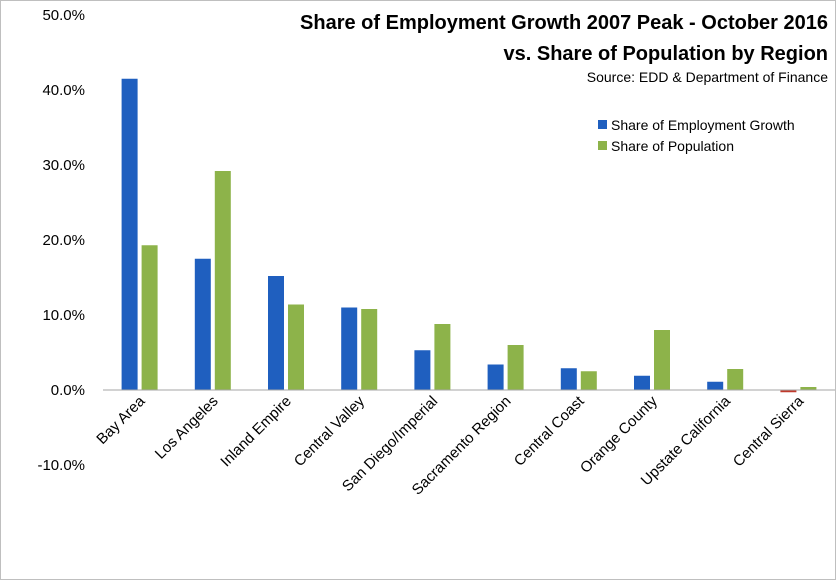 This screenshot has width=836, height=580. What do you see at coordinates (63, 90) in the screenshot?
I see `y-tick-label: 40.0%` at bounding box center [63, 90].